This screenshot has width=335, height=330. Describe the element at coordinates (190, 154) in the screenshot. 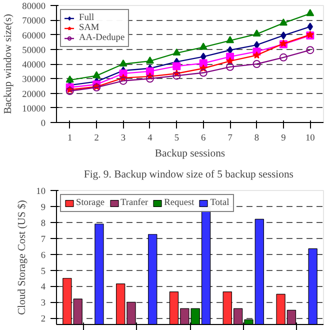

I see `x-axis-title: Backup sessions` at that location.